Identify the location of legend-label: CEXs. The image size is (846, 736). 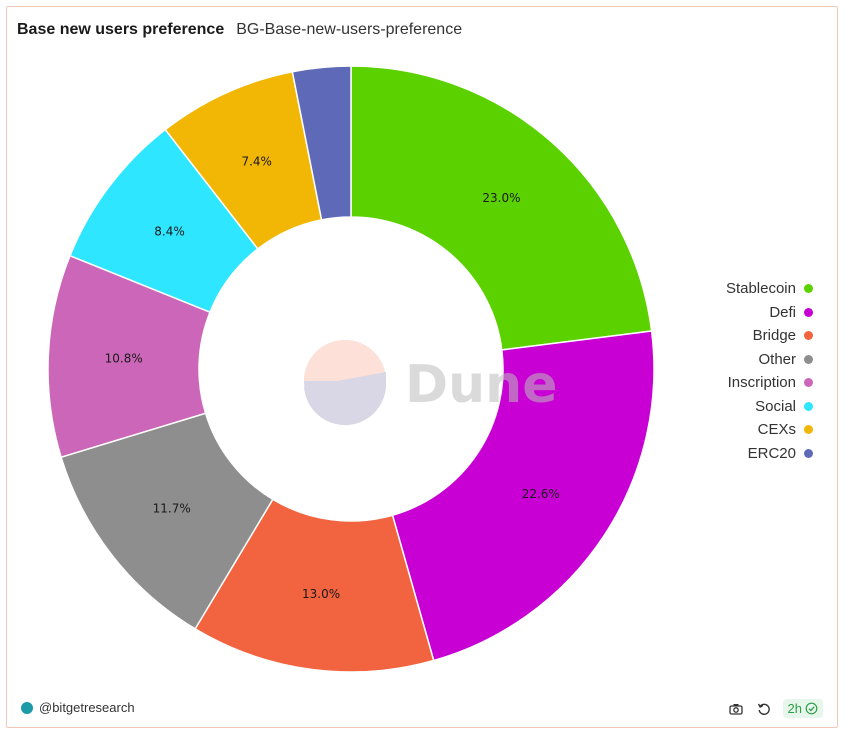
(776, 430).